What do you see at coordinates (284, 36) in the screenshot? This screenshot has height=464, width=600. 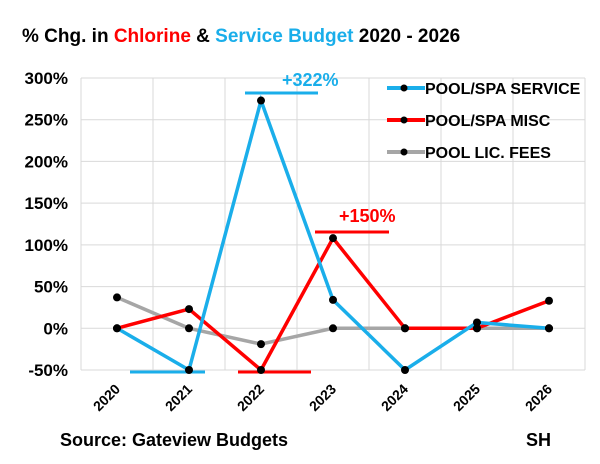 I see `title-part: Service Budget` at bounding box center [284, 36].